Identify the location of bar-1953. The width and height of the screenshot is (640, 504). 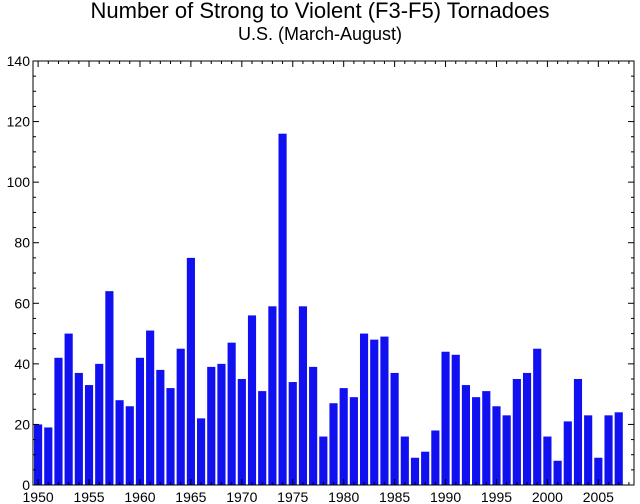
(68, 409).